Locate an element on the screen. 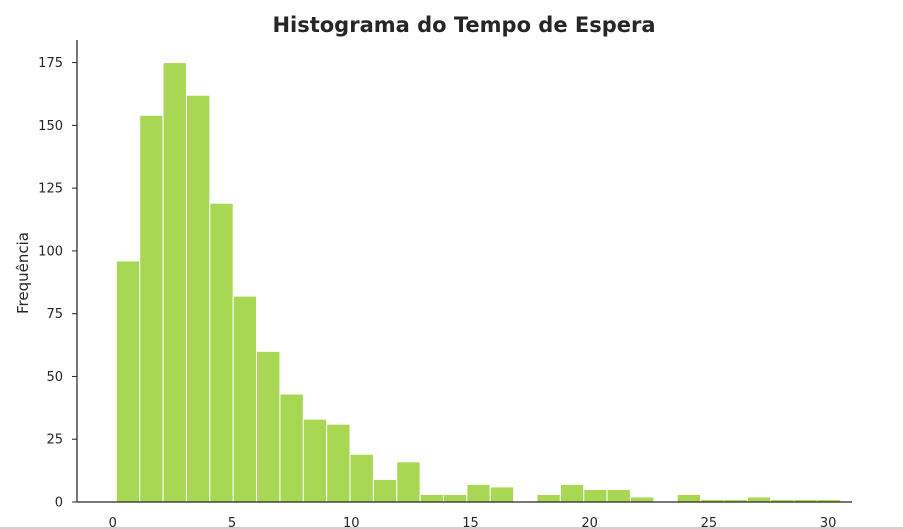 The height and width of the screenshot is (529, 903). y-tick-label: 150 is located at coordinates (50, 126).